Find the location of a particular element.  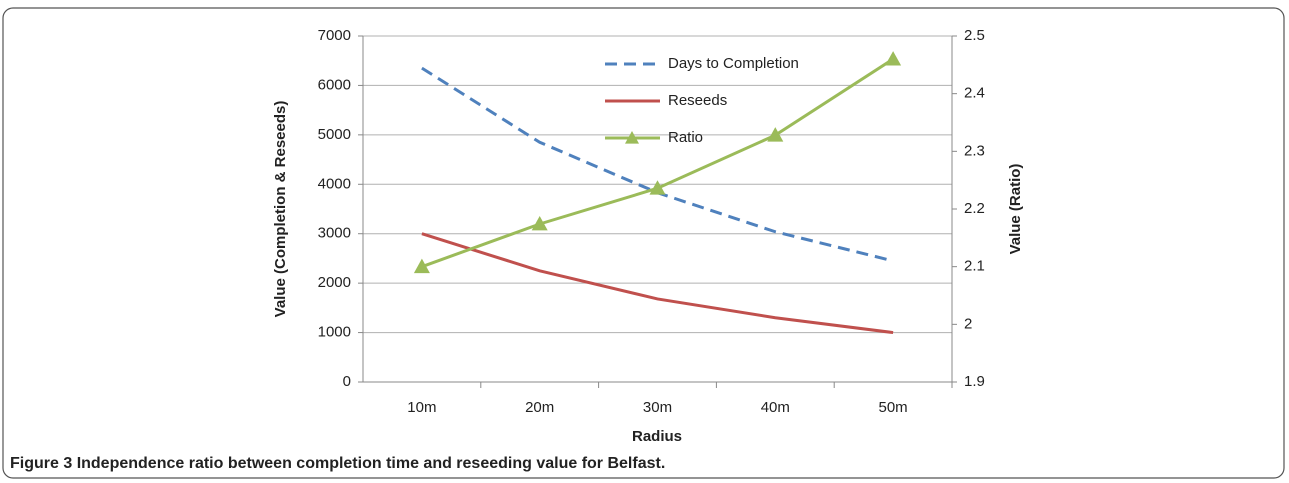

y2-tick-label: 2 is located at coordinates (968, 323).